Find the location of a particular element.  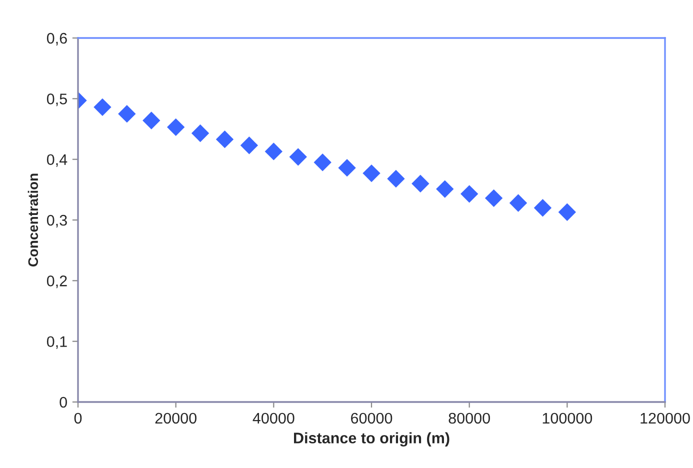

x-tick-label: 40000 is located at coordinates (273, 418).